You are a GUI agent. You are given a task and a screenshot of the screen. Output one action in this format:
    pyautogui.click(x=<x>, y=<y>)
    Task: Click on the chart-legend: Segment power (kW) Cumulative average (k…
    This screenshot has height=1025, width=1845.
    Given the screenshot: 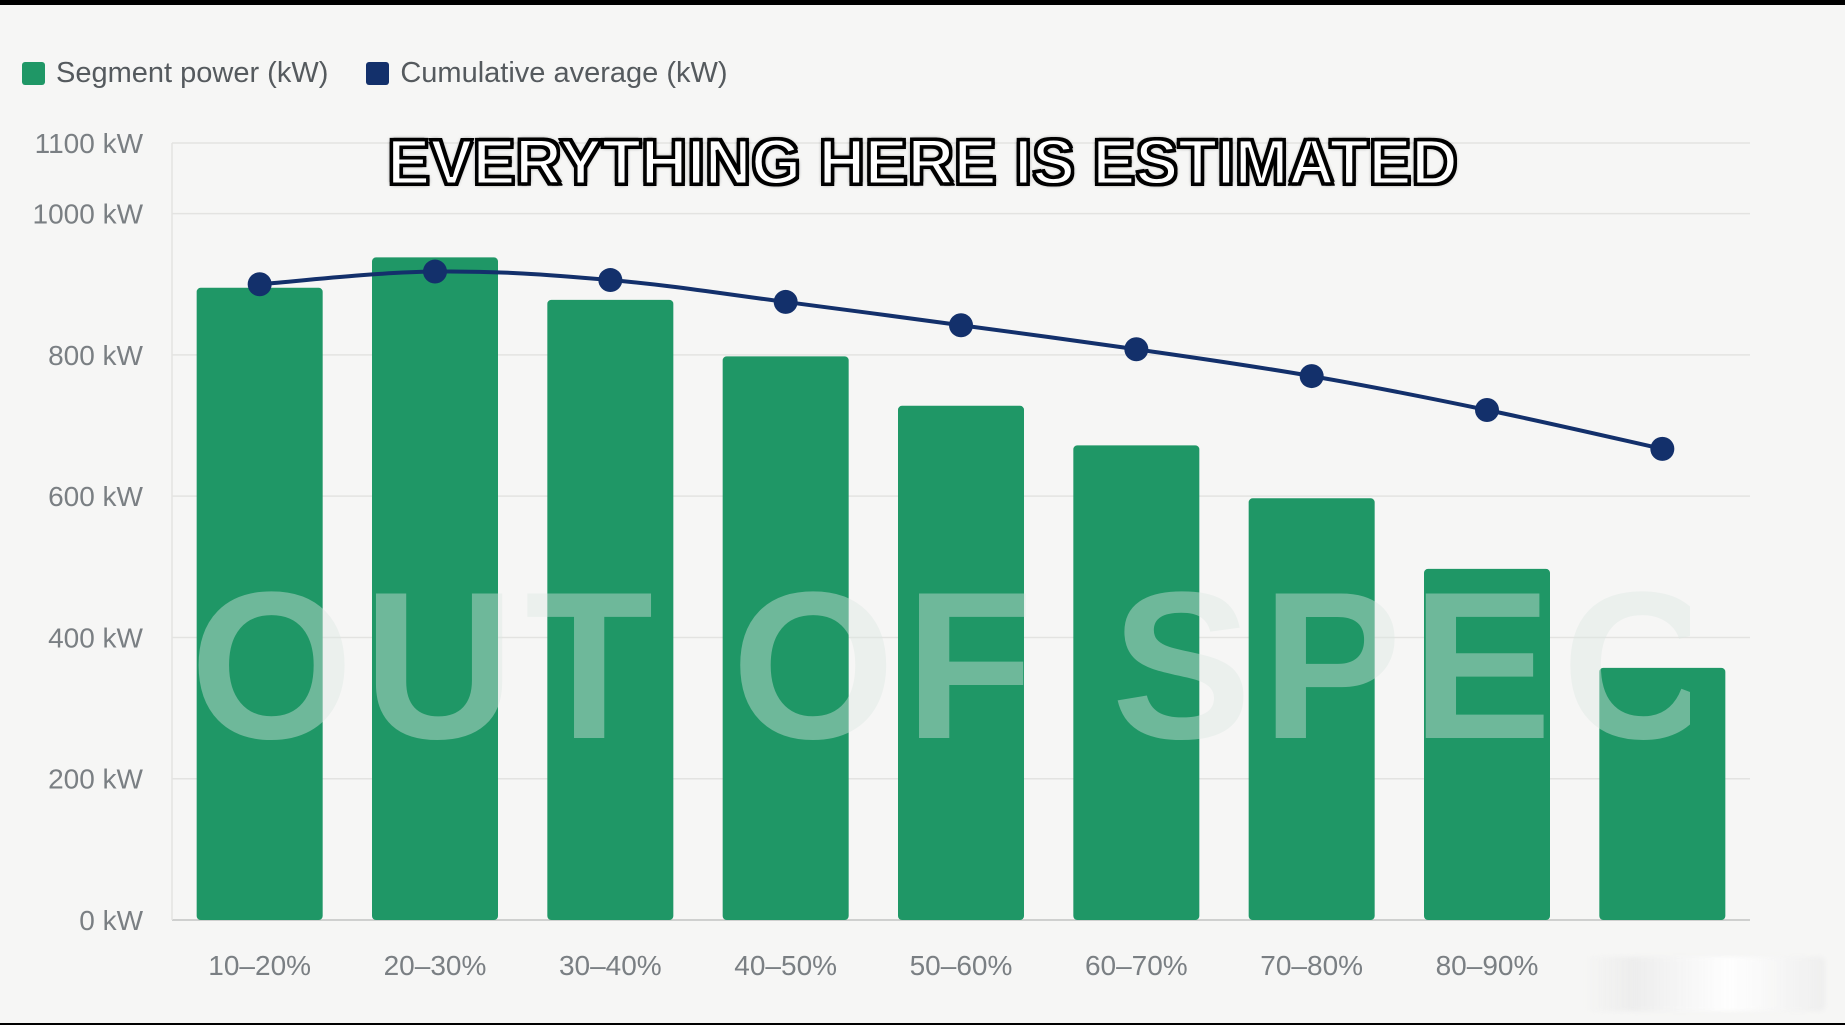 What is the action you would take?
    pyautogui.click(x=394, y=73)
    